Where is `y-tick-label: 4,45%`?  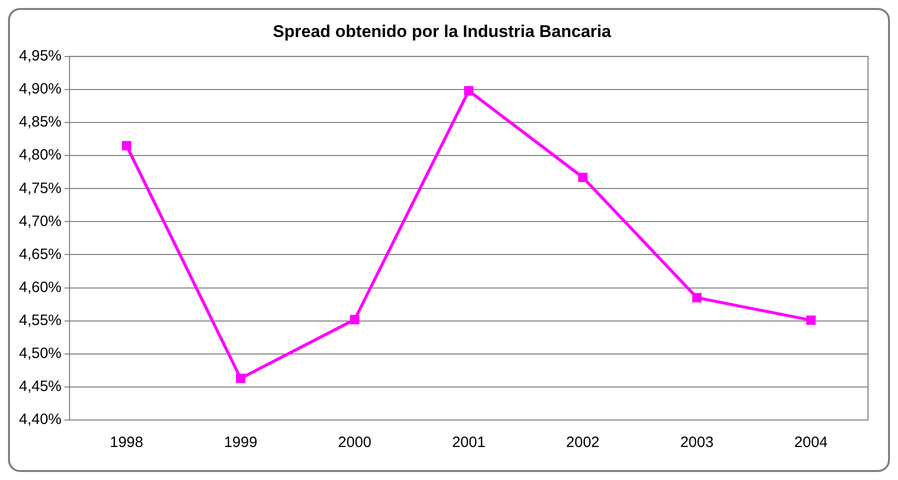
y-tick-label: 4,45% is located at coordinates (40, 387).